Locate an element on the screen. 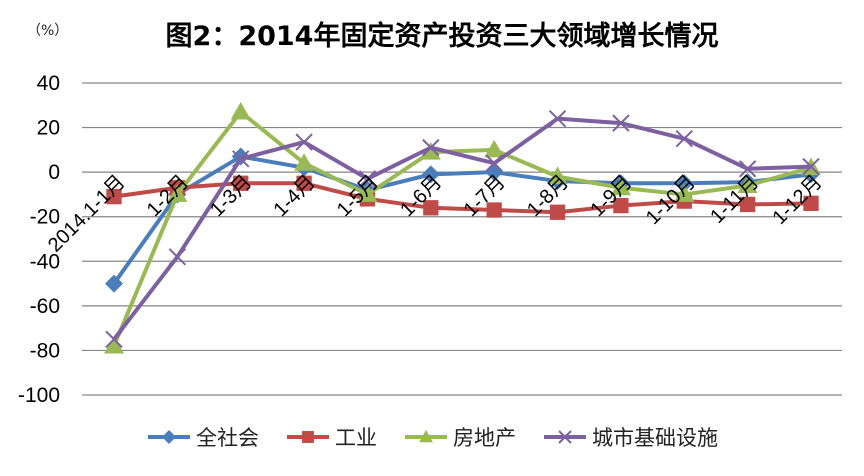  x-tick-label: 1-9月 is located at coordinates (611, 196).